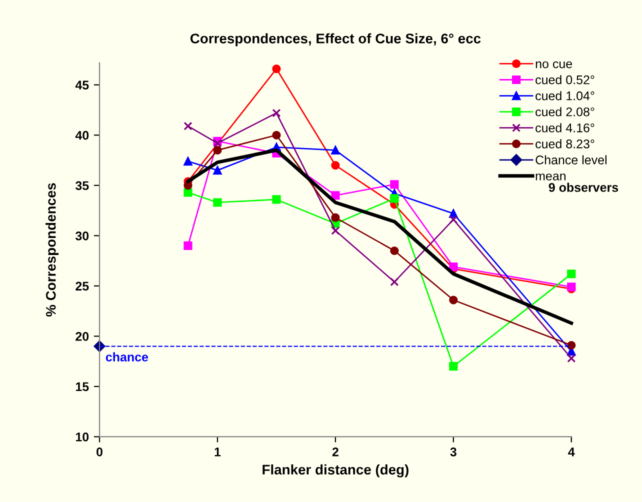 The width and height of the screenshot is (642, 502). What do you see at coordinates (82, 135) in the screenshot?
I see `y-tick-label: 40` at bounding box center [82, 135].